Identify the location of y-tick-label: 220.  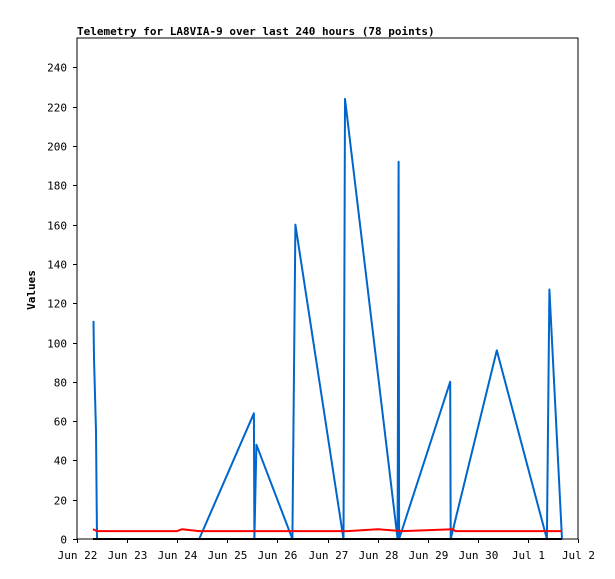
(57, 108).